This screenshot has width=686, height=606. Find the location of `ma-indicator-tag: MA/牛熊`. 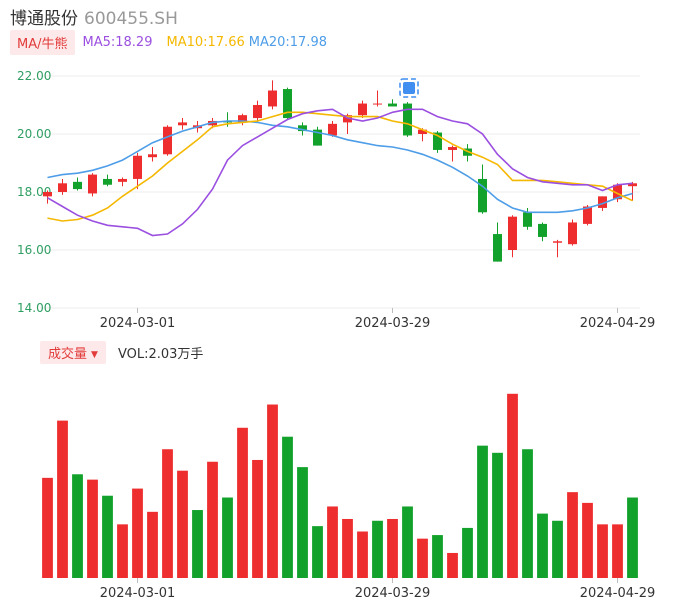

ma-indicator-tag: MA/牛熊 is located at coordinates (42, 42).